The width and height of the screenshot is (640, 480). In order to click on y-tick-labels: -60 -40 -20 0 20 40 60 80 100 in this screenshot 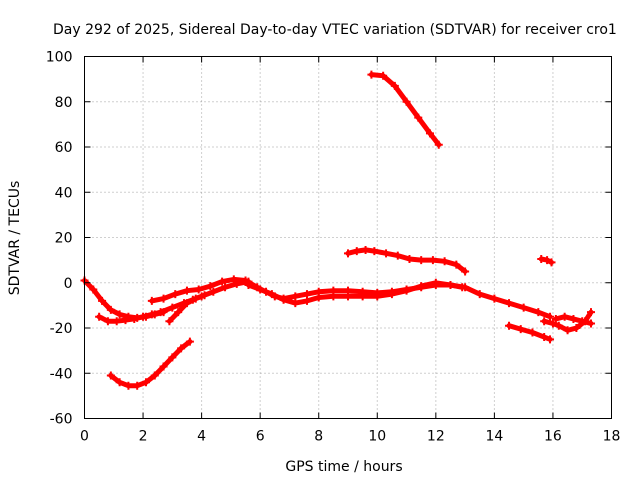, I will do `click(59, 239)`.